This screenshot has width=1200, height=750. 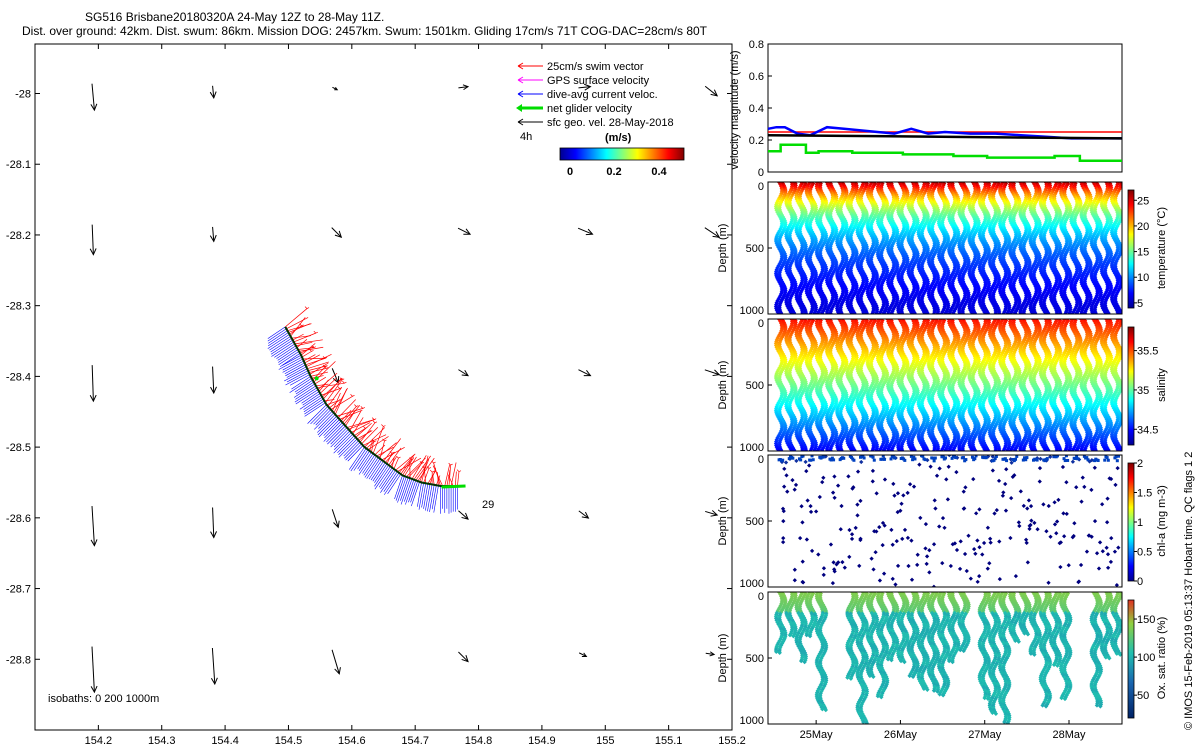 What do you see at coordinates (352, 741) in the screenshot?
I see `map-x-tick-label: 154.6` at bounding box center [352, 741].